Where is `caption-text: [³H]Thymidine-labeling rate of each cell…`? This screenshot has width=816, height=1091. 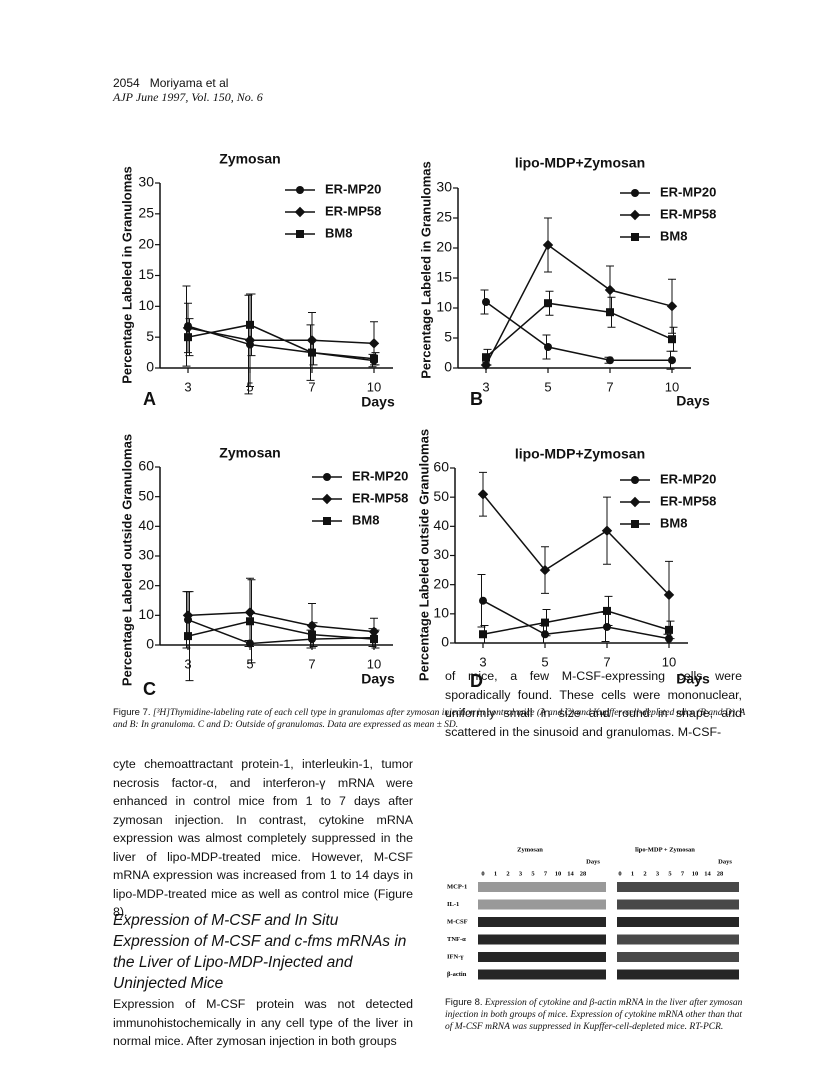 caption-text: [³H]Thymidine-labeling rate of each cell… is located at coordinates (429, 719).